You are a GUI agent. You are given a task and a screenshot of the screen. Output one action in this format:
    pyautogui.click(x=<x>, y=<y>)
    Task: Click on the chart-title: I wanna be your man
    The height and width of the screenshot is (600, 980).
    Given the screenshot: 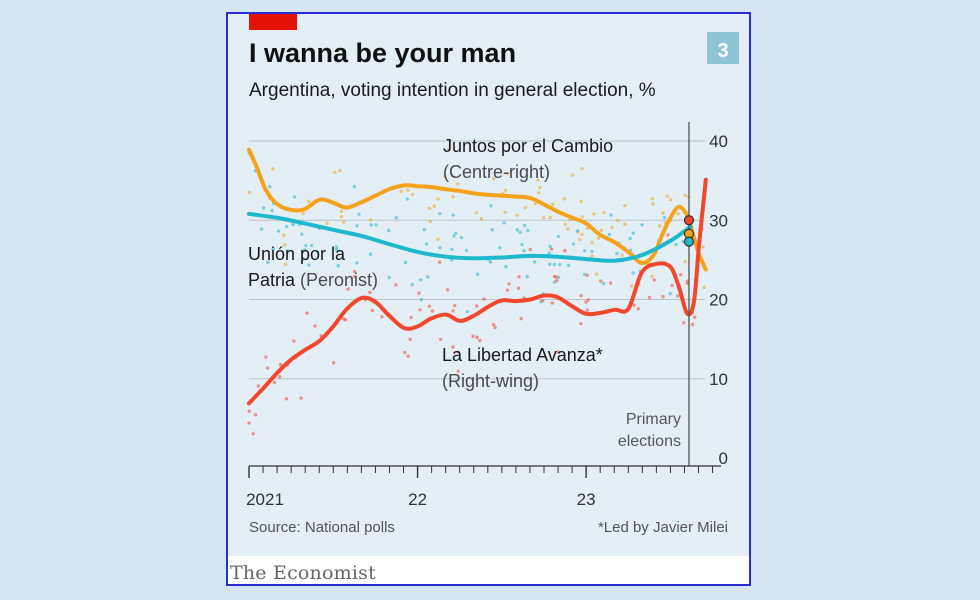 What is the action you would take?
    pyautogui.click(x=382, y=53)
    